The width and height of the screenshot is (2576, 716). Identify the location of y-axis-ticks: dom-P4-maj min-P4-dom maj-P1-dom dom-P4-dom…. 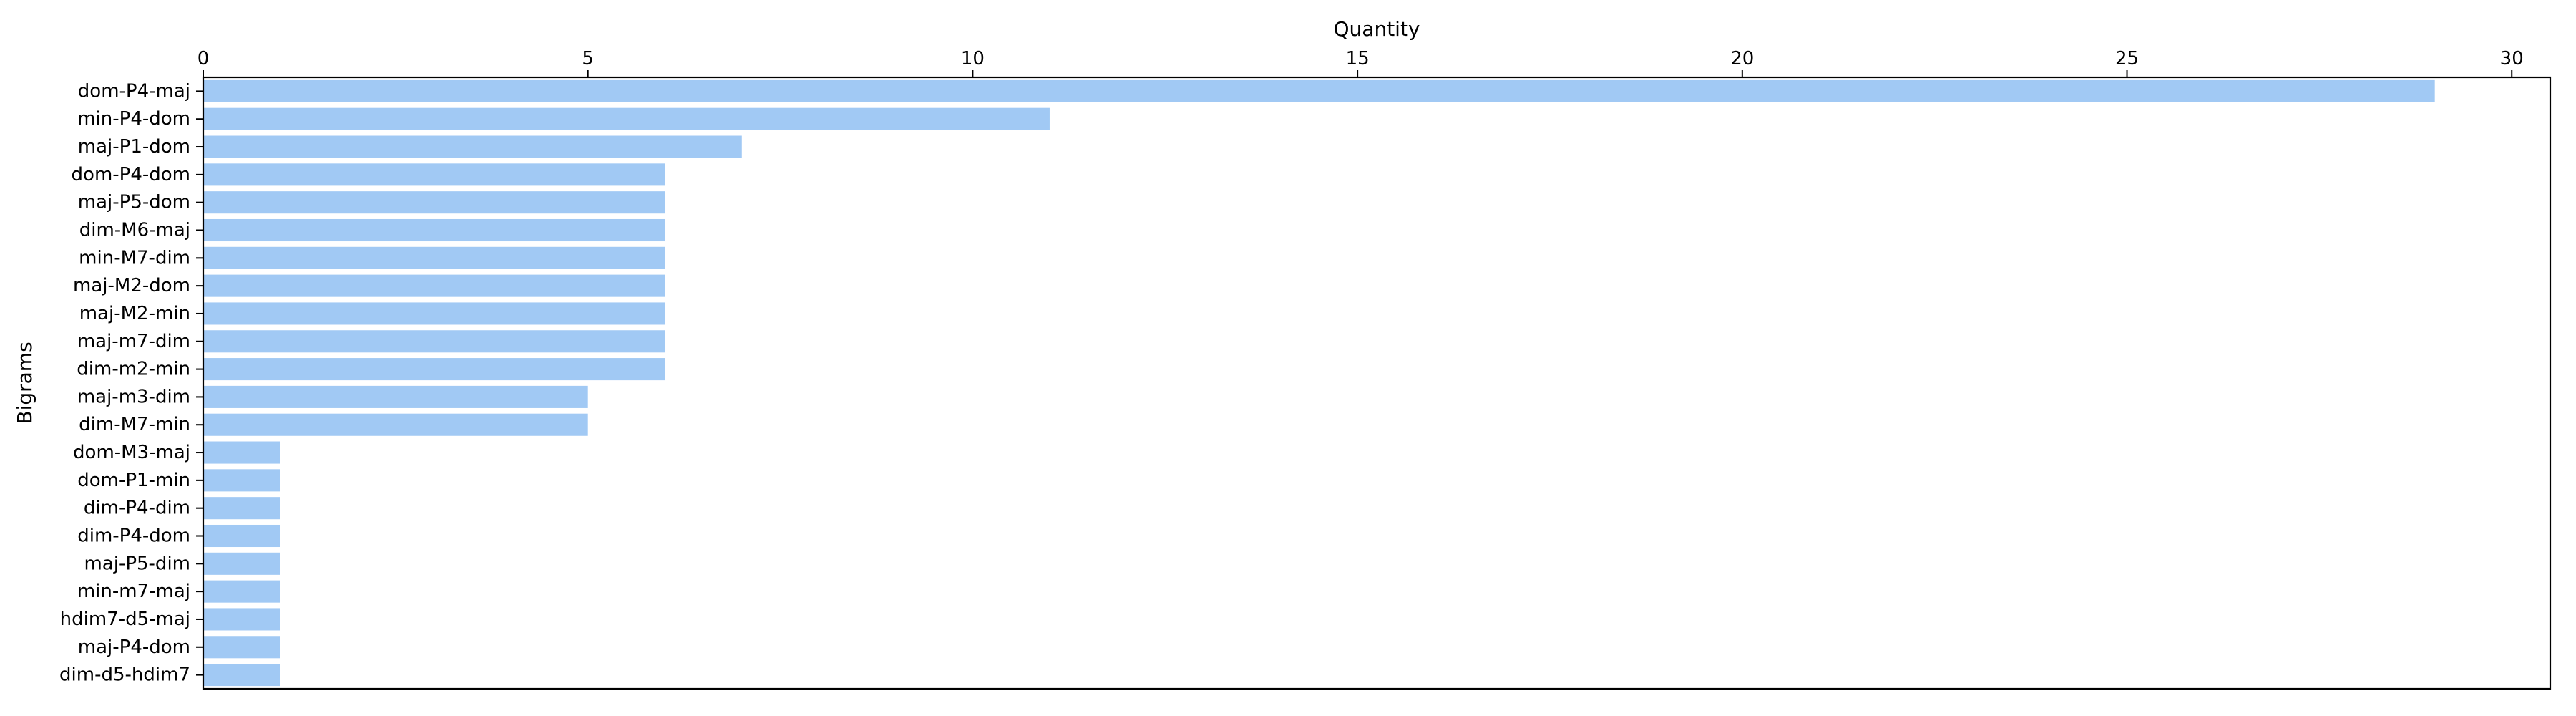
(131, 383).